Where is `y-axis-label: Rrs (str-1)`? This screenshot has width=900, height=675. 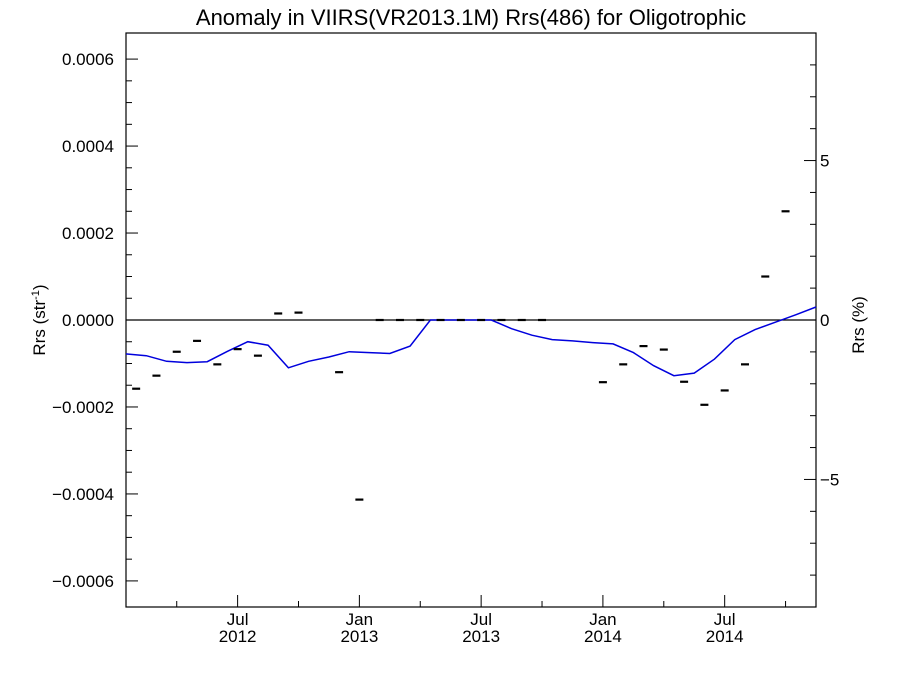 y-axis-label: Rrs (str-1) is located at coordinates (39, 319).